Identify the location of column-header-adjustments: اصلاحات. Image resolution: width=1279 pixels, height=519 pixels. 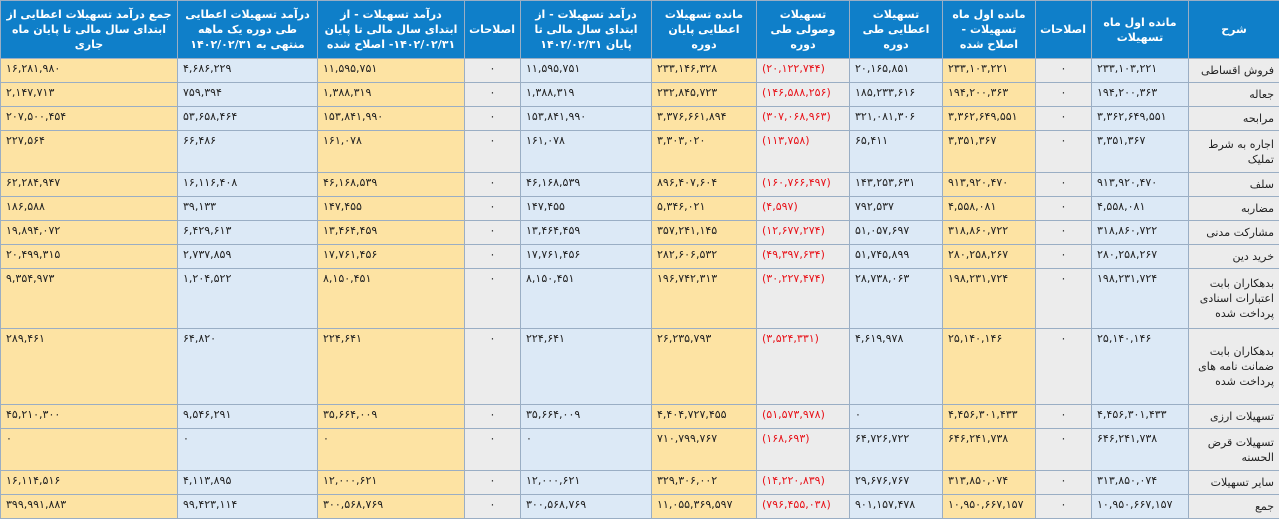
(1063, 29).